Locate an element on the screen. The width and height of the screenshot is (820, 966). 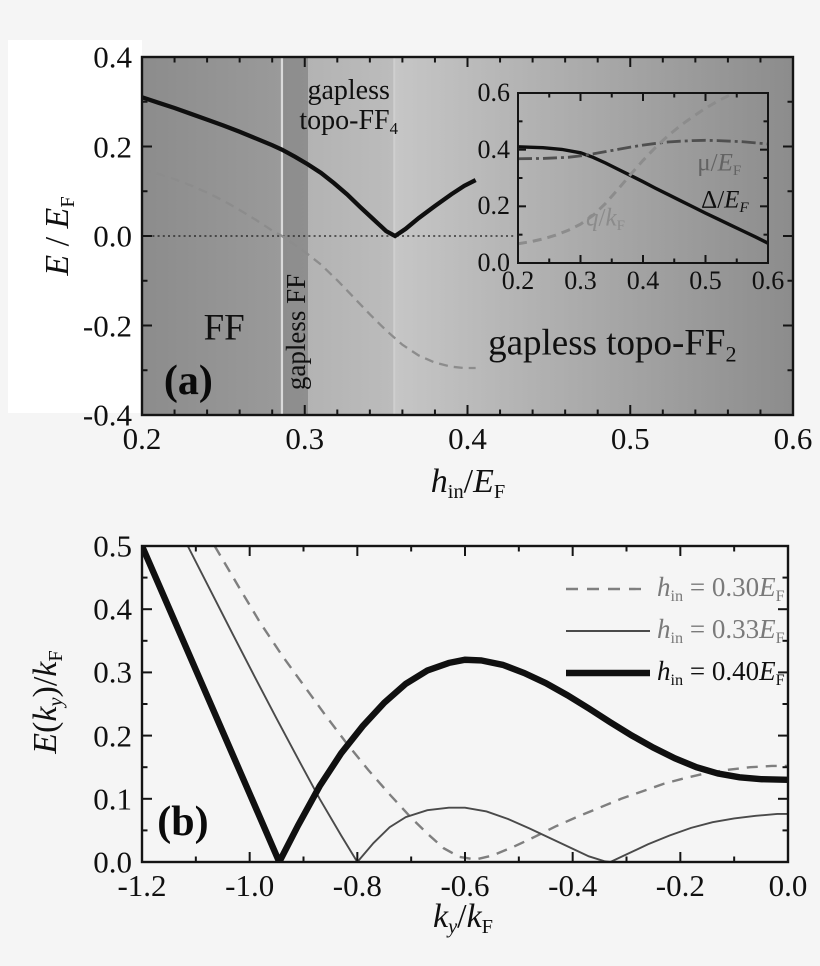
region-label-gapless-topo-ff2: gapless topo-FF2 is located at coordinates (612, 344).